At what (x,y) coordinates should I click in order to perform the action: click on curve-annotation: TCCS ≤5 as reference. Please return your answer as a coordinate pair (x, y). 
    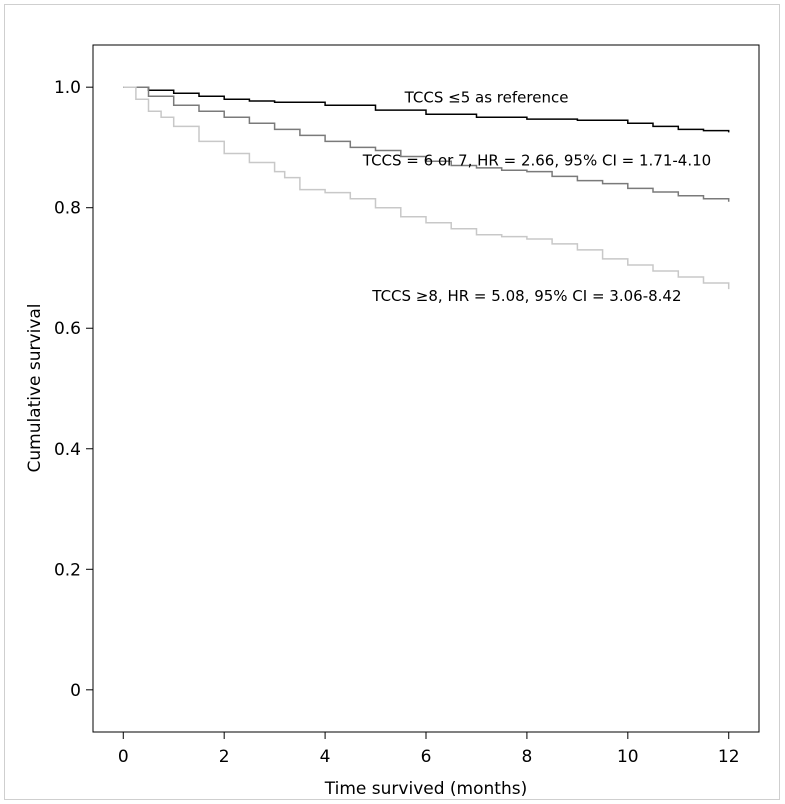
    Looking at the image, I should click on (486, 97).